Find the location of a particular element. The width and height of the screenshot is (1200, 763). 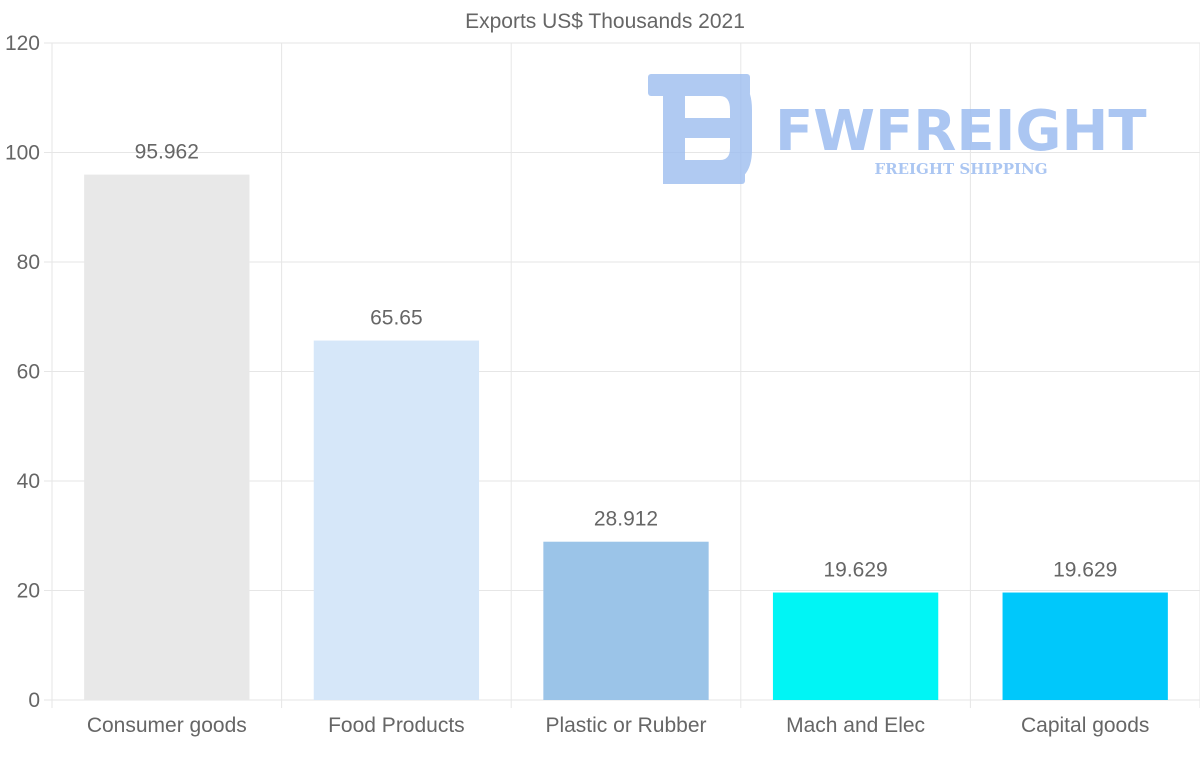

y-axis-ticks: 0 20 40 60 80 100 120 is located at coordinates (22, 372).